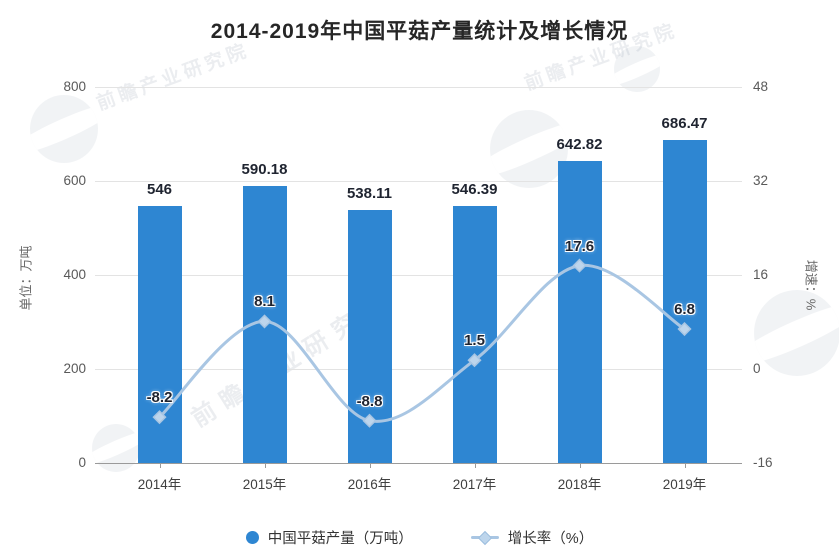 The height and width of the screenshot is (558, 839). I want to click on bar-value-label: 546.39, so click(474, 190).